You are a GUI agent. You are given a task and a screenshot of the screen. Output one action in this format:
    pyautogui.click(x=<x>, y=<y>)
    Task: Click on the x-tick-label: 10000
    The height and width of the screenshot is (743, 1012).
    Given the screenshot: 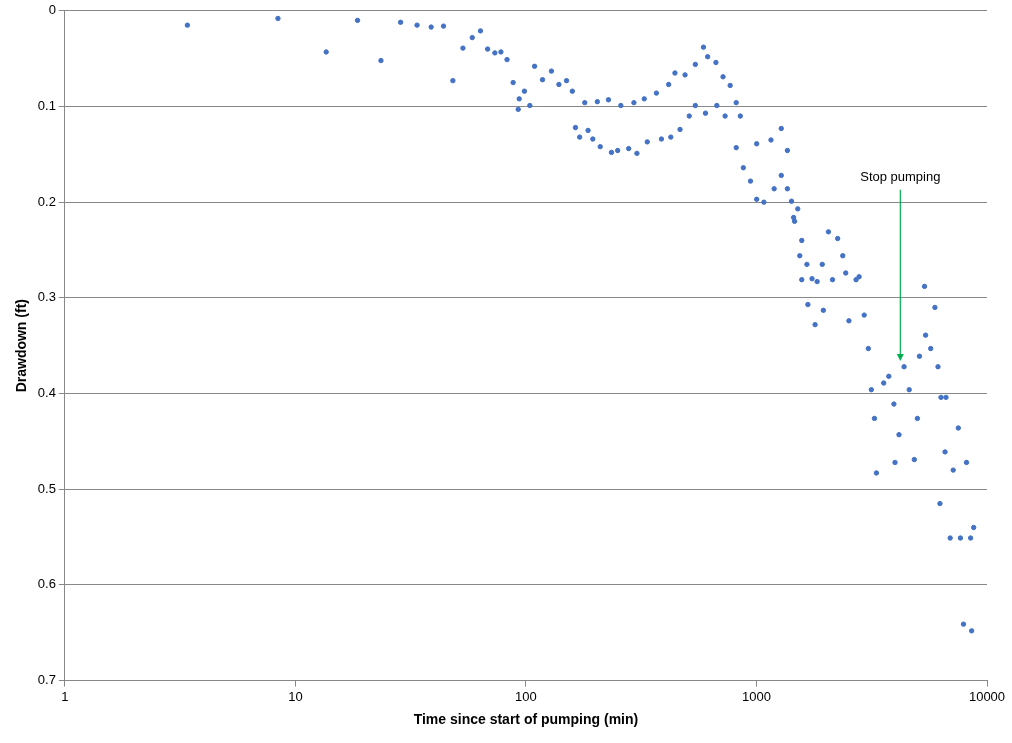 What is the action you would take?
    pyautogui.click(x=987, y=696)
    